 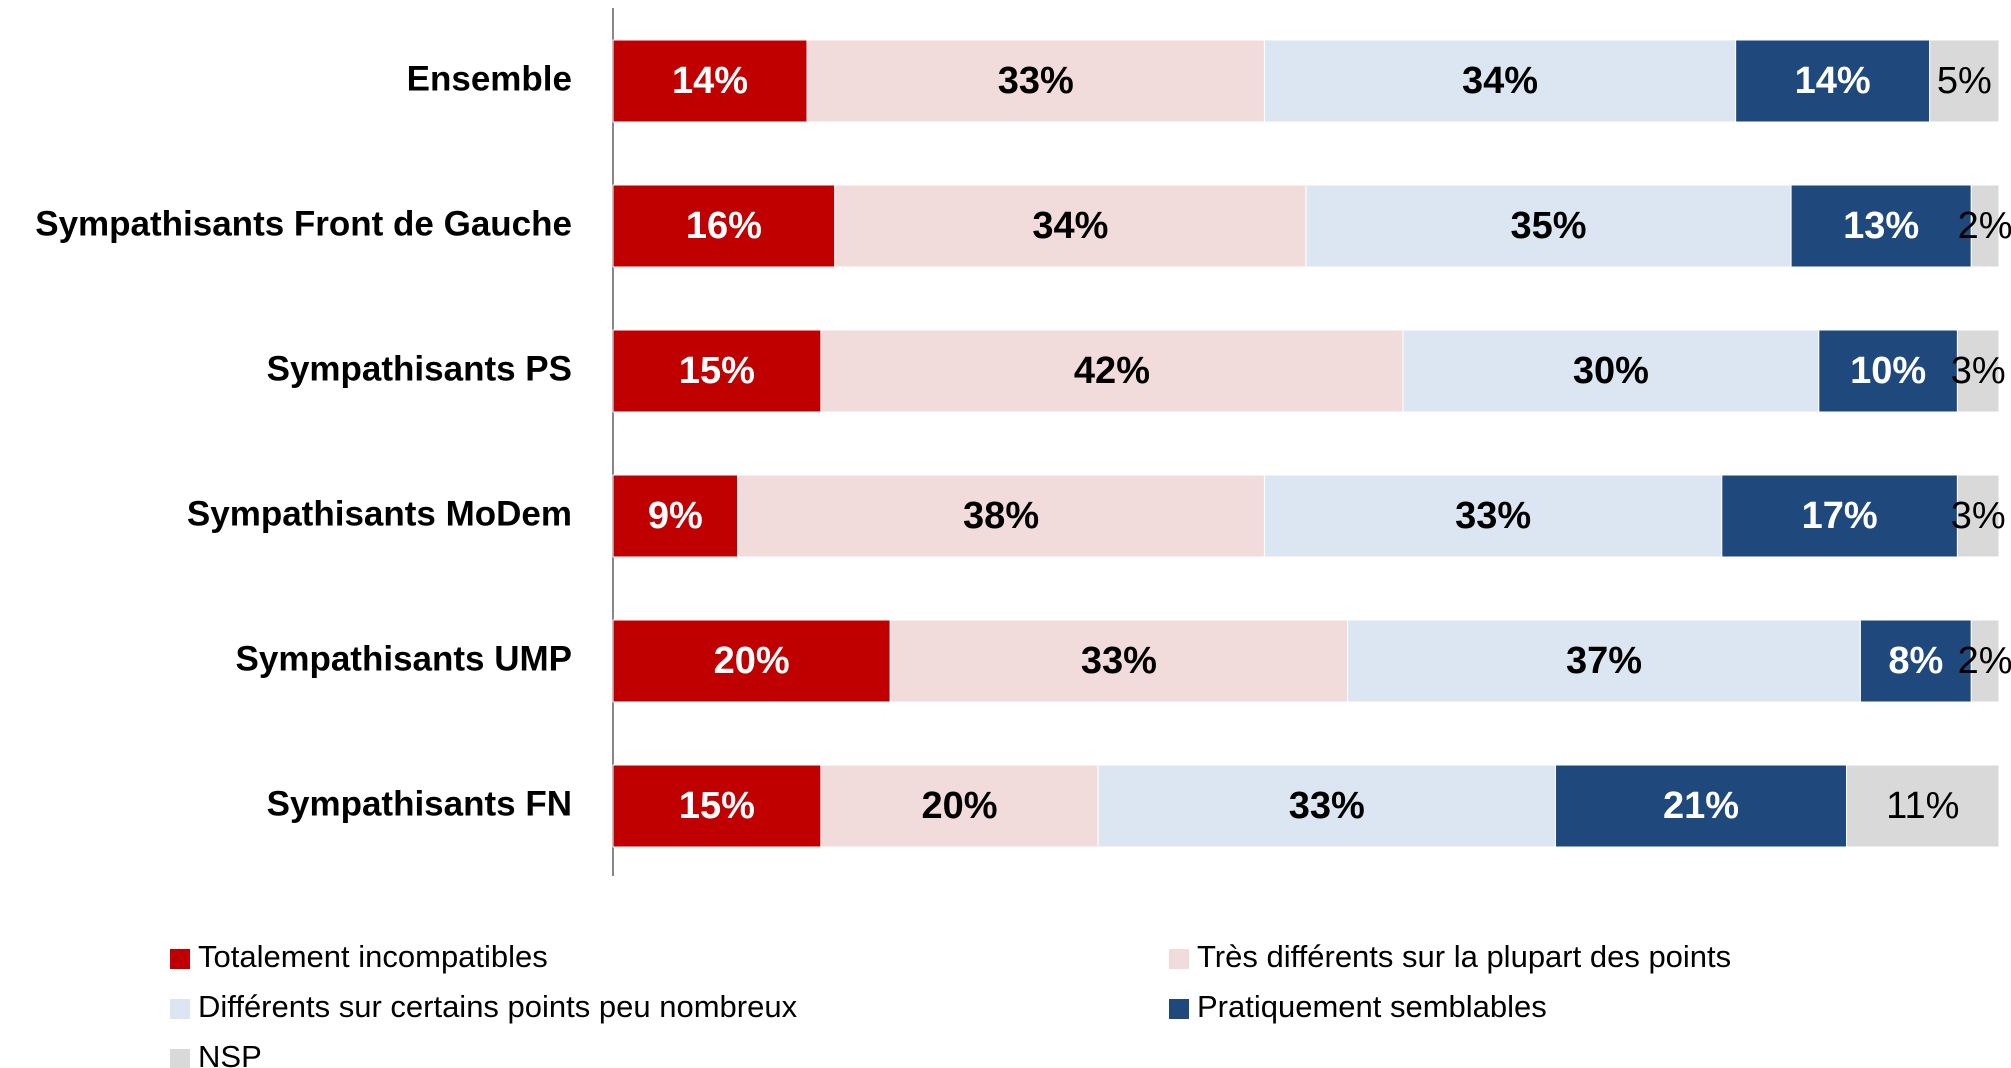 I want to click on value-label: 17%, so click(x=1840, y=516).